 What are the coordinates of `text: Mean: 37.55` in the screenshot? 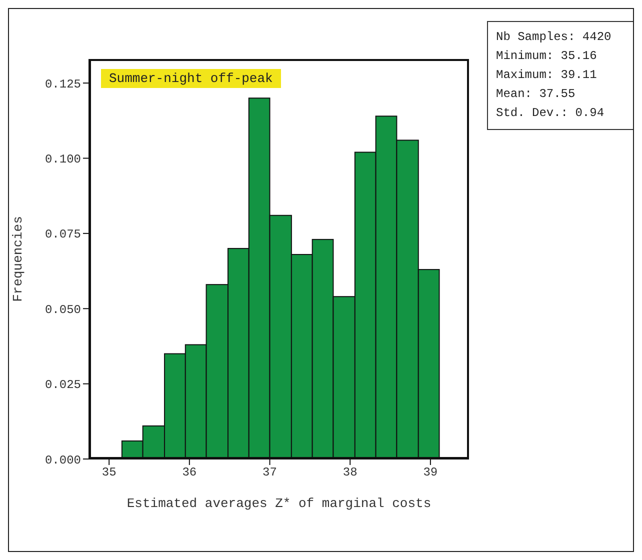 It's located at (536, 94).